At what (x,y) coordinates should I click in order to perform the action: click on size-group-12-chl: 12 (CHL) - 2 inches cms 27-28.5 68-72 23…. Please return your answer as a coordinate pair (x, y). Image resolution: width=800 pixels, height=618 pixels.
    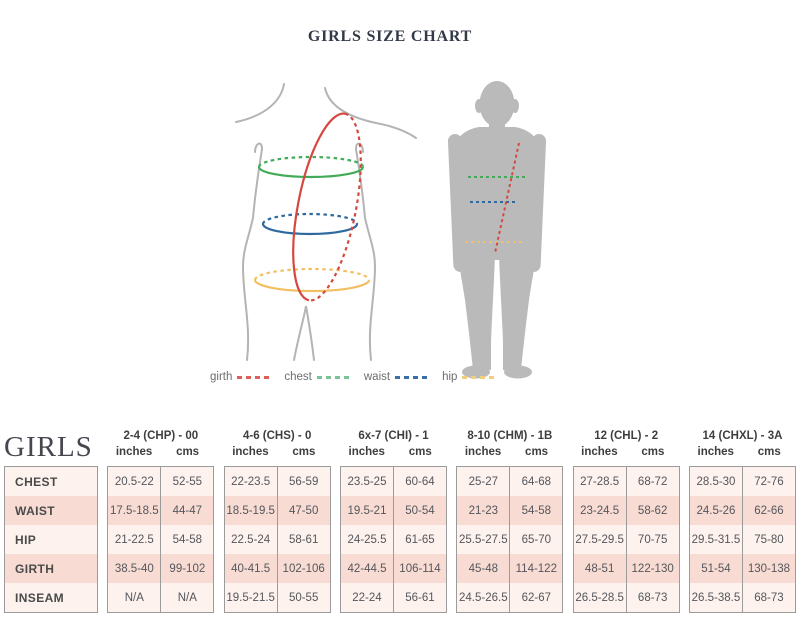
    Looking at the image, I should click on (626, 520).